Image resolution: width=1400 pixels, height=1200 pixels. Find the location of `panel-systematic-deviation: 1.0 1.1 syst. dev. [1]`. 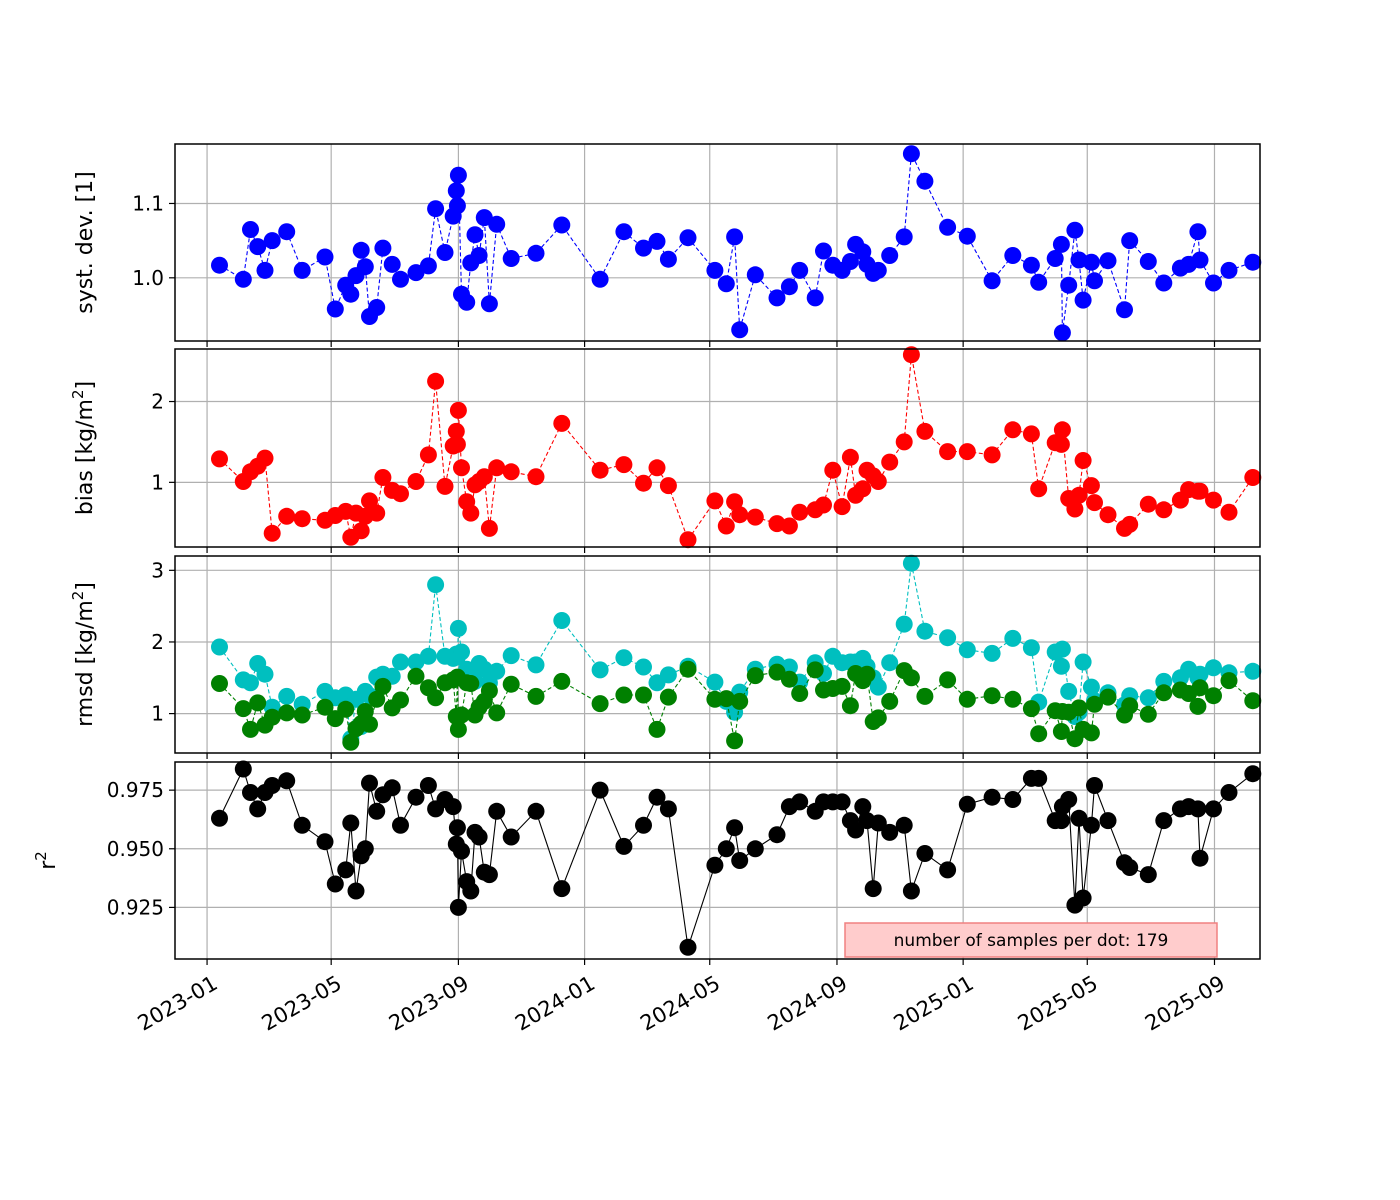

panel-systematic-deviation: 1.0 1.1 syst. dev. [1] is located at coordinates (667, 245).